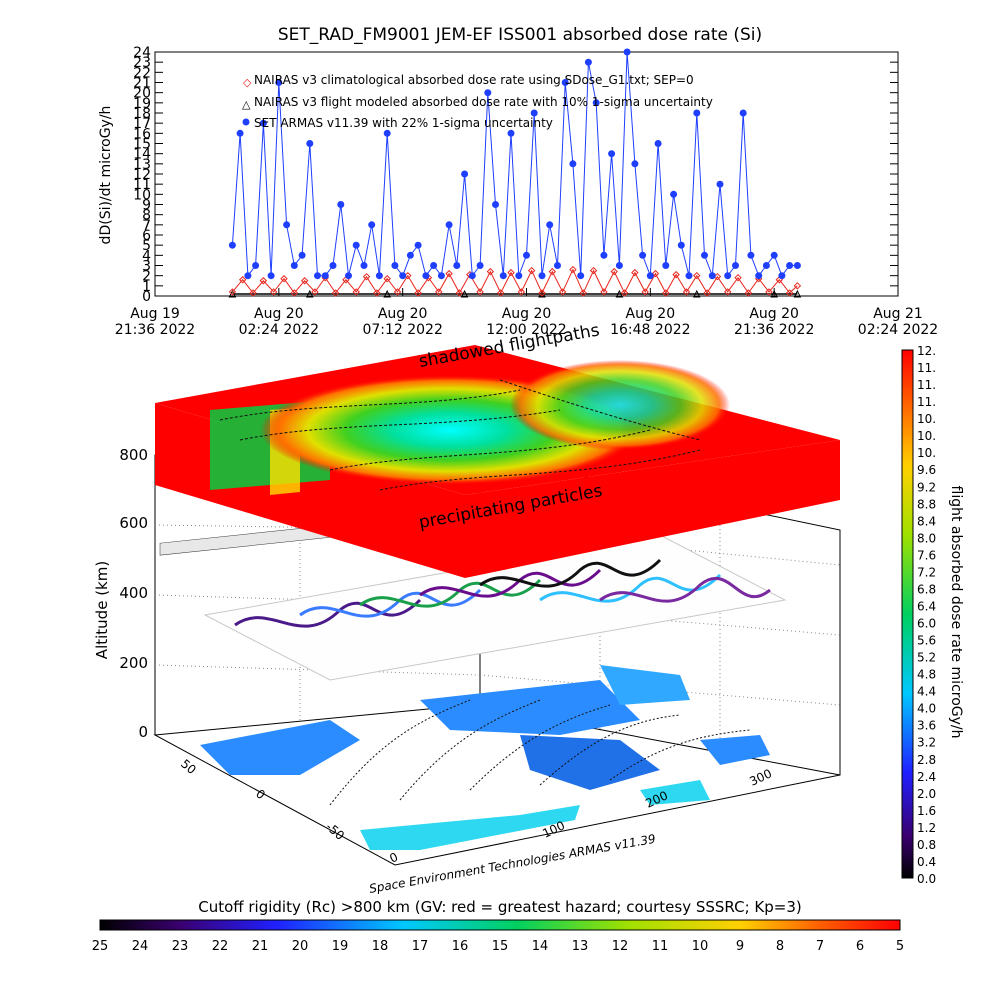  What do you see at coordinates (926, 504) in the screenshot?
I see `dose-colorbar-tick: 8.8` at bounding box center [926, 504].